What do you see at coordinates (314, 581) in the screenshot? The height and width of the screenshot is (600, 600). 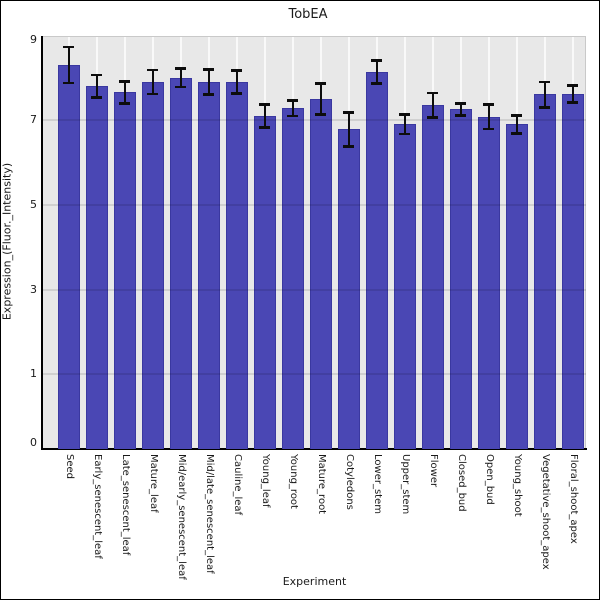 I see `x-axis-label: Experiment` at bounding box center [314, 581].